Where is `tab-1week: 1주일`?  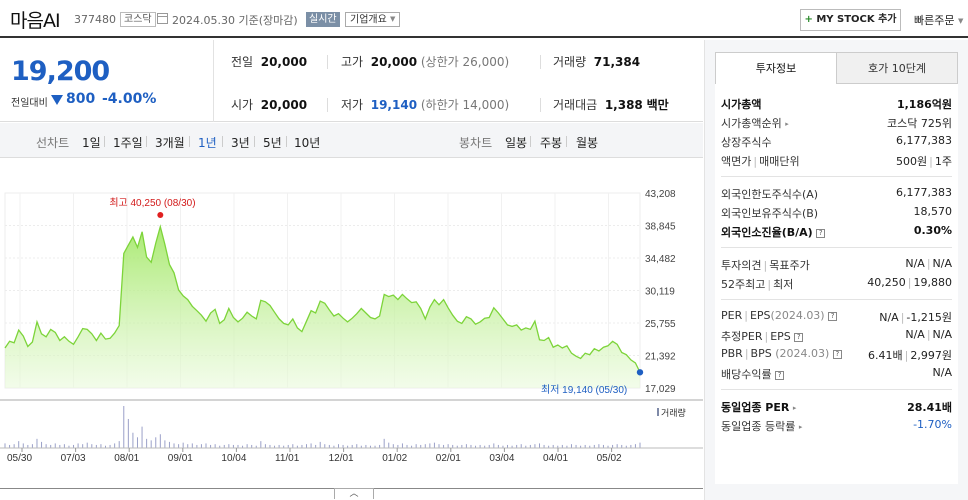
tab-1week: 1주일 is located at coordinates (128, 143).